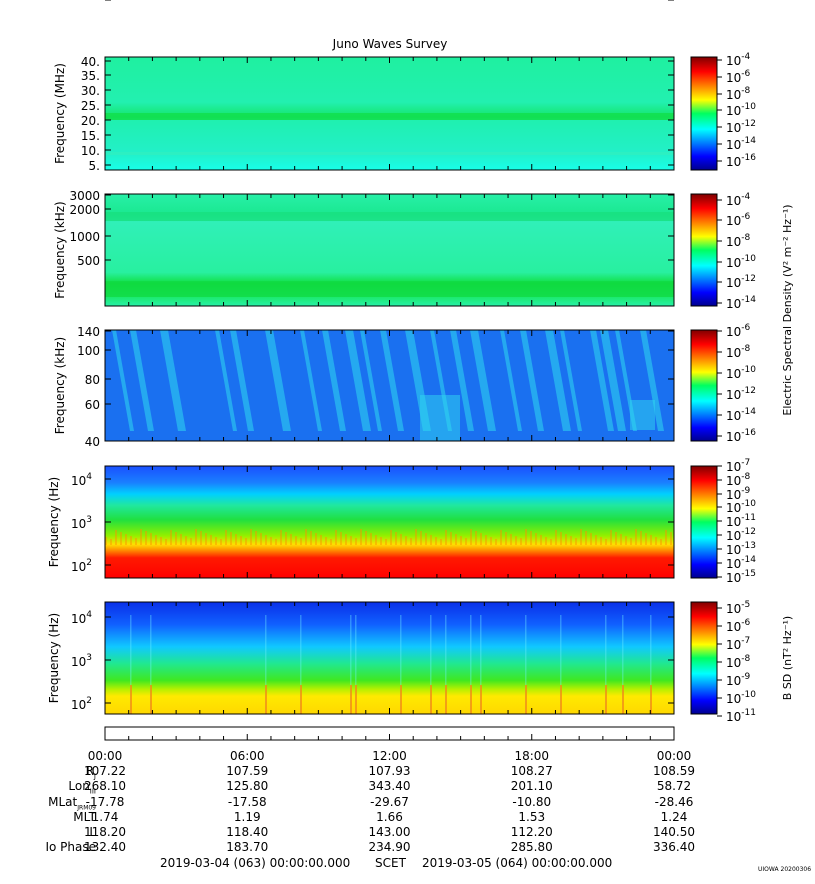 This screenshot has width=815, height=884. I want to click on colorbar-tick-exponent: -7, so click(745, 641).